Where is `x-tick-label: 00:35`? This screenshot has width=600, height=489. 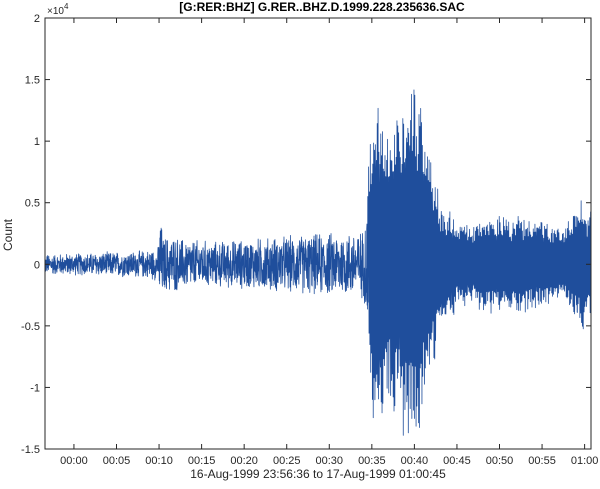 x-tick-label: 00:35 is located at coordinates (372, 461).